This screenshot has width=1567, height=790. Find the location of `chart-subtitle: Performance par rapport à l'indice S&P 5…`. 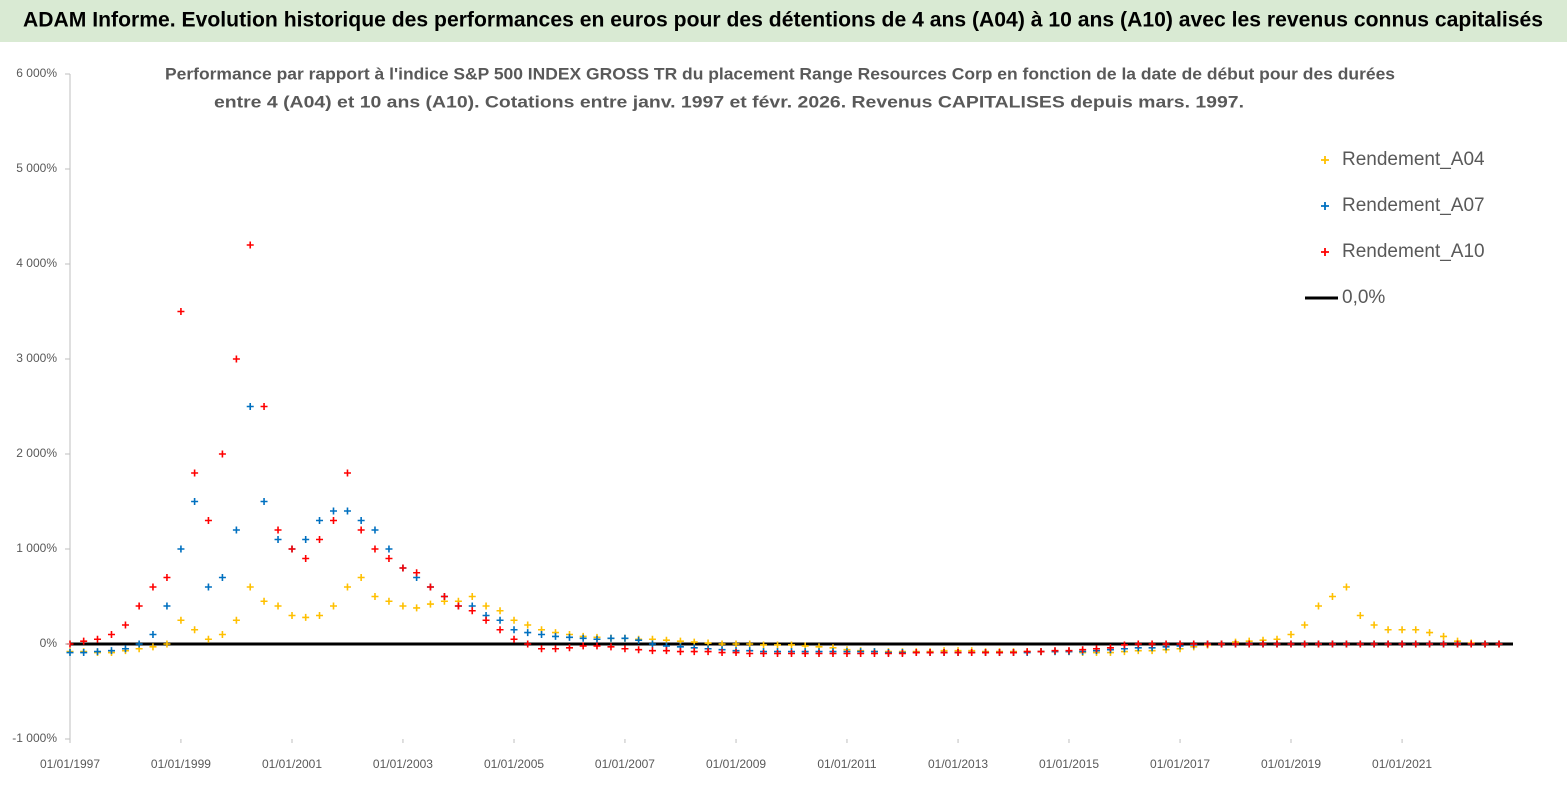

chart-subtitle: Performance par rapport à l'indice S&P 5… is located at coordinates (780, 73).